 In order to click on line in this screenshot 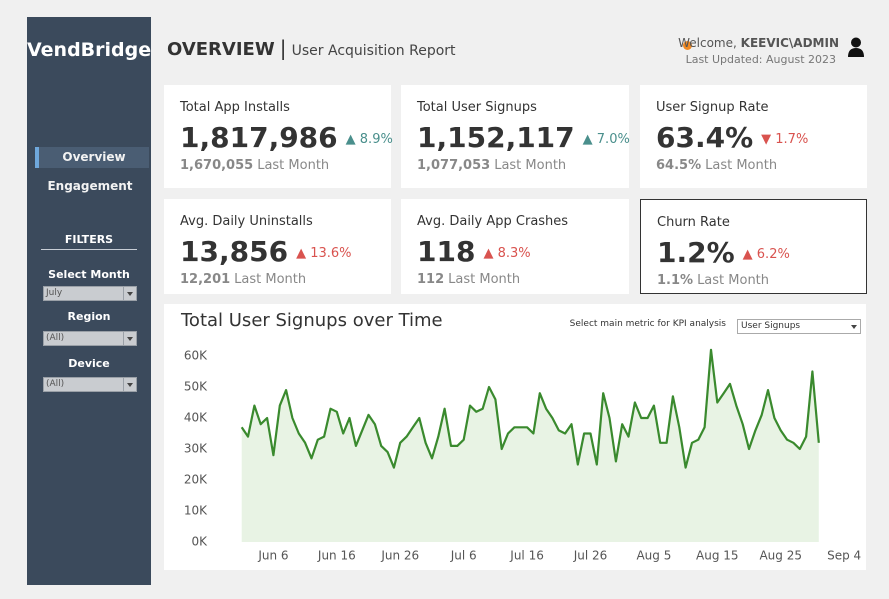, I will do `click(530, 408)`.